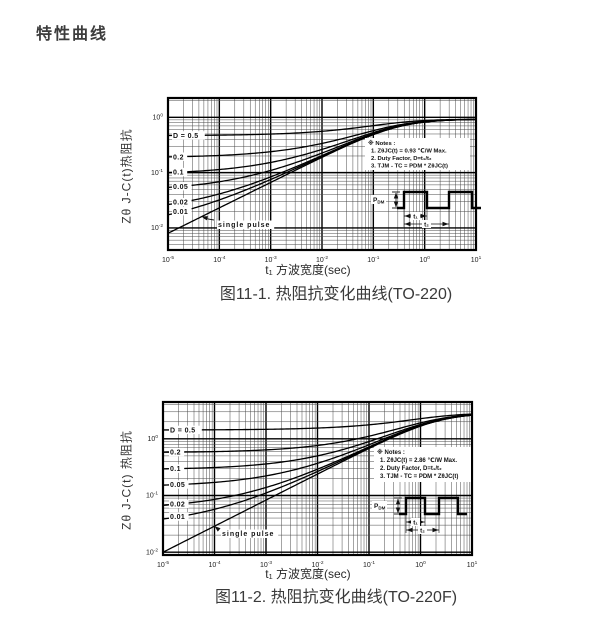 The image size is (603, 637). I want to click on pulse-waveform-icon: PDM t₁ t₂, so click(426, 209).